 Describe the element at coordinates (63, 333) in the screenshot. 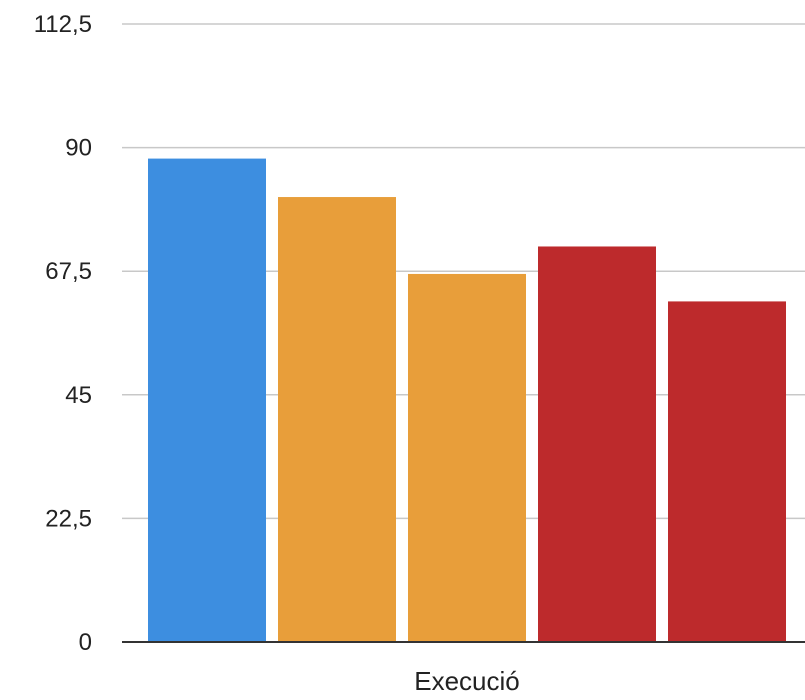

I see `y-axis-tick-labels: 0 22,5 45 67,5 90 112,5` at that location.